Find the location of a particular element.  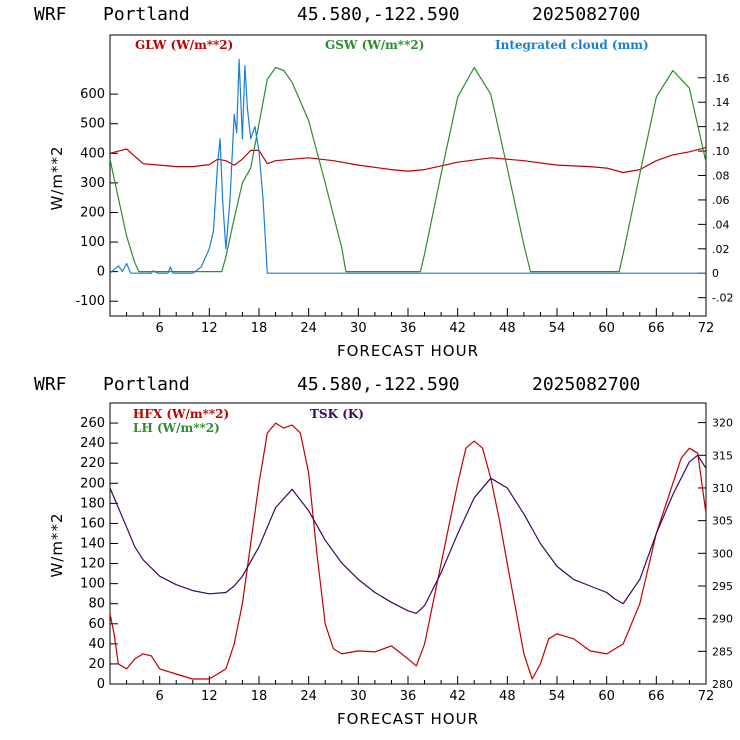

y-tick-label: 240 is located at coordinates (92, 443).